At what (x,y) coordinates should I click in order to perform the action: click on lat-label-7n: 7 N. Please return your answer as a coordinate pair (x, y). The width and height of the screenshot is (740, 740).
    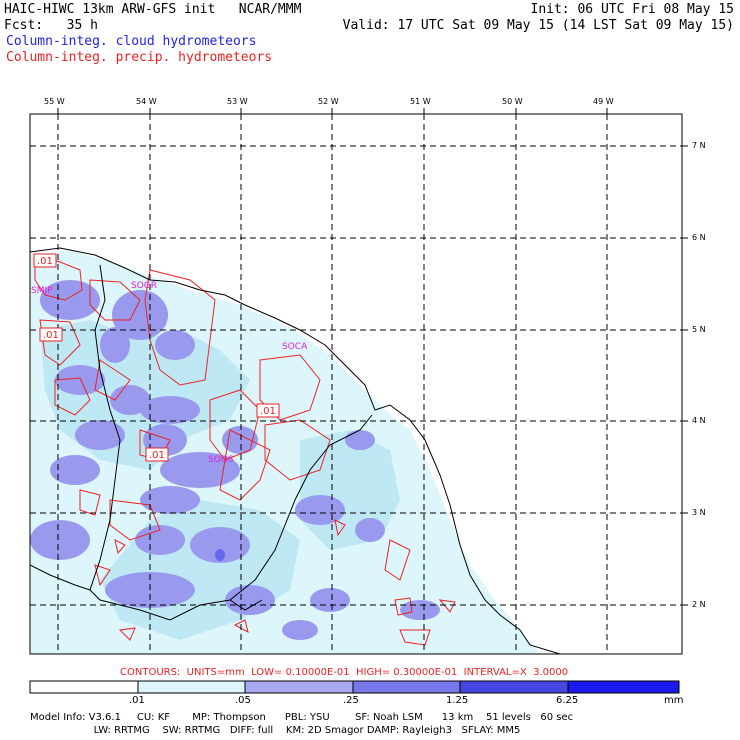
    Looking at the image, I should click on (699, 145).